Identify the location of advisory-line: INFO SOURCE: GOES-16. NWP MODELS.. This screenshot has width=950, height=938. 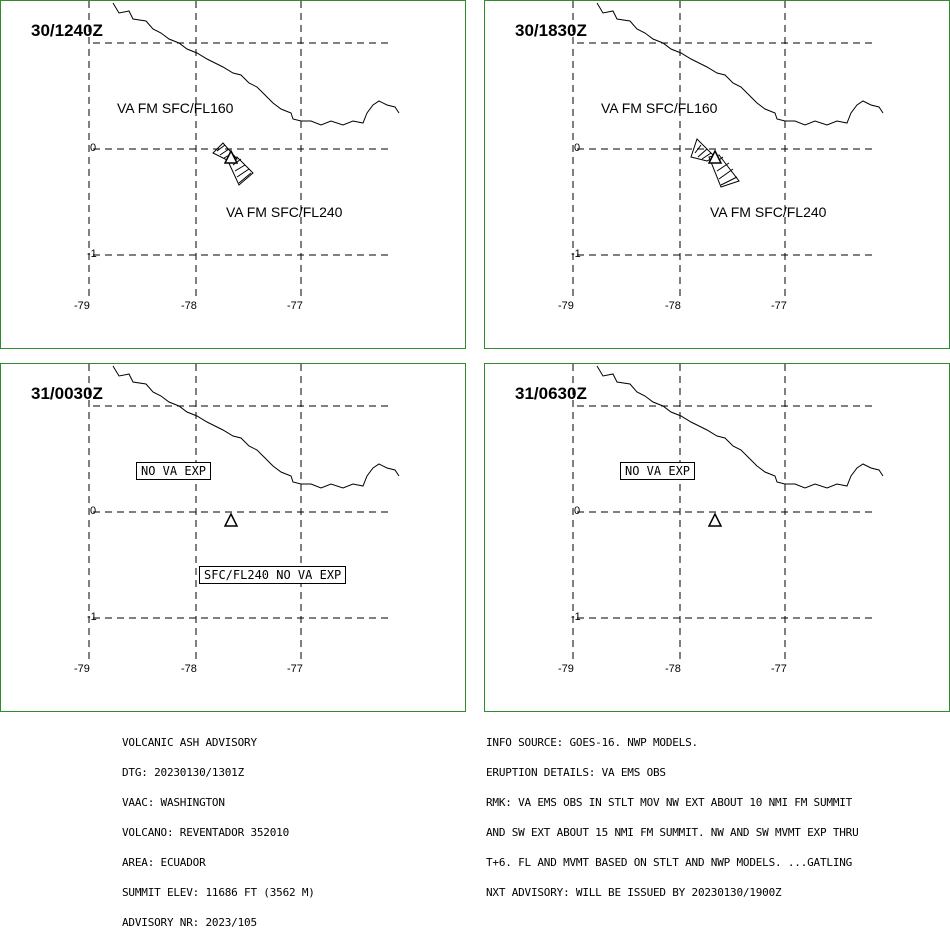
(592, 742).